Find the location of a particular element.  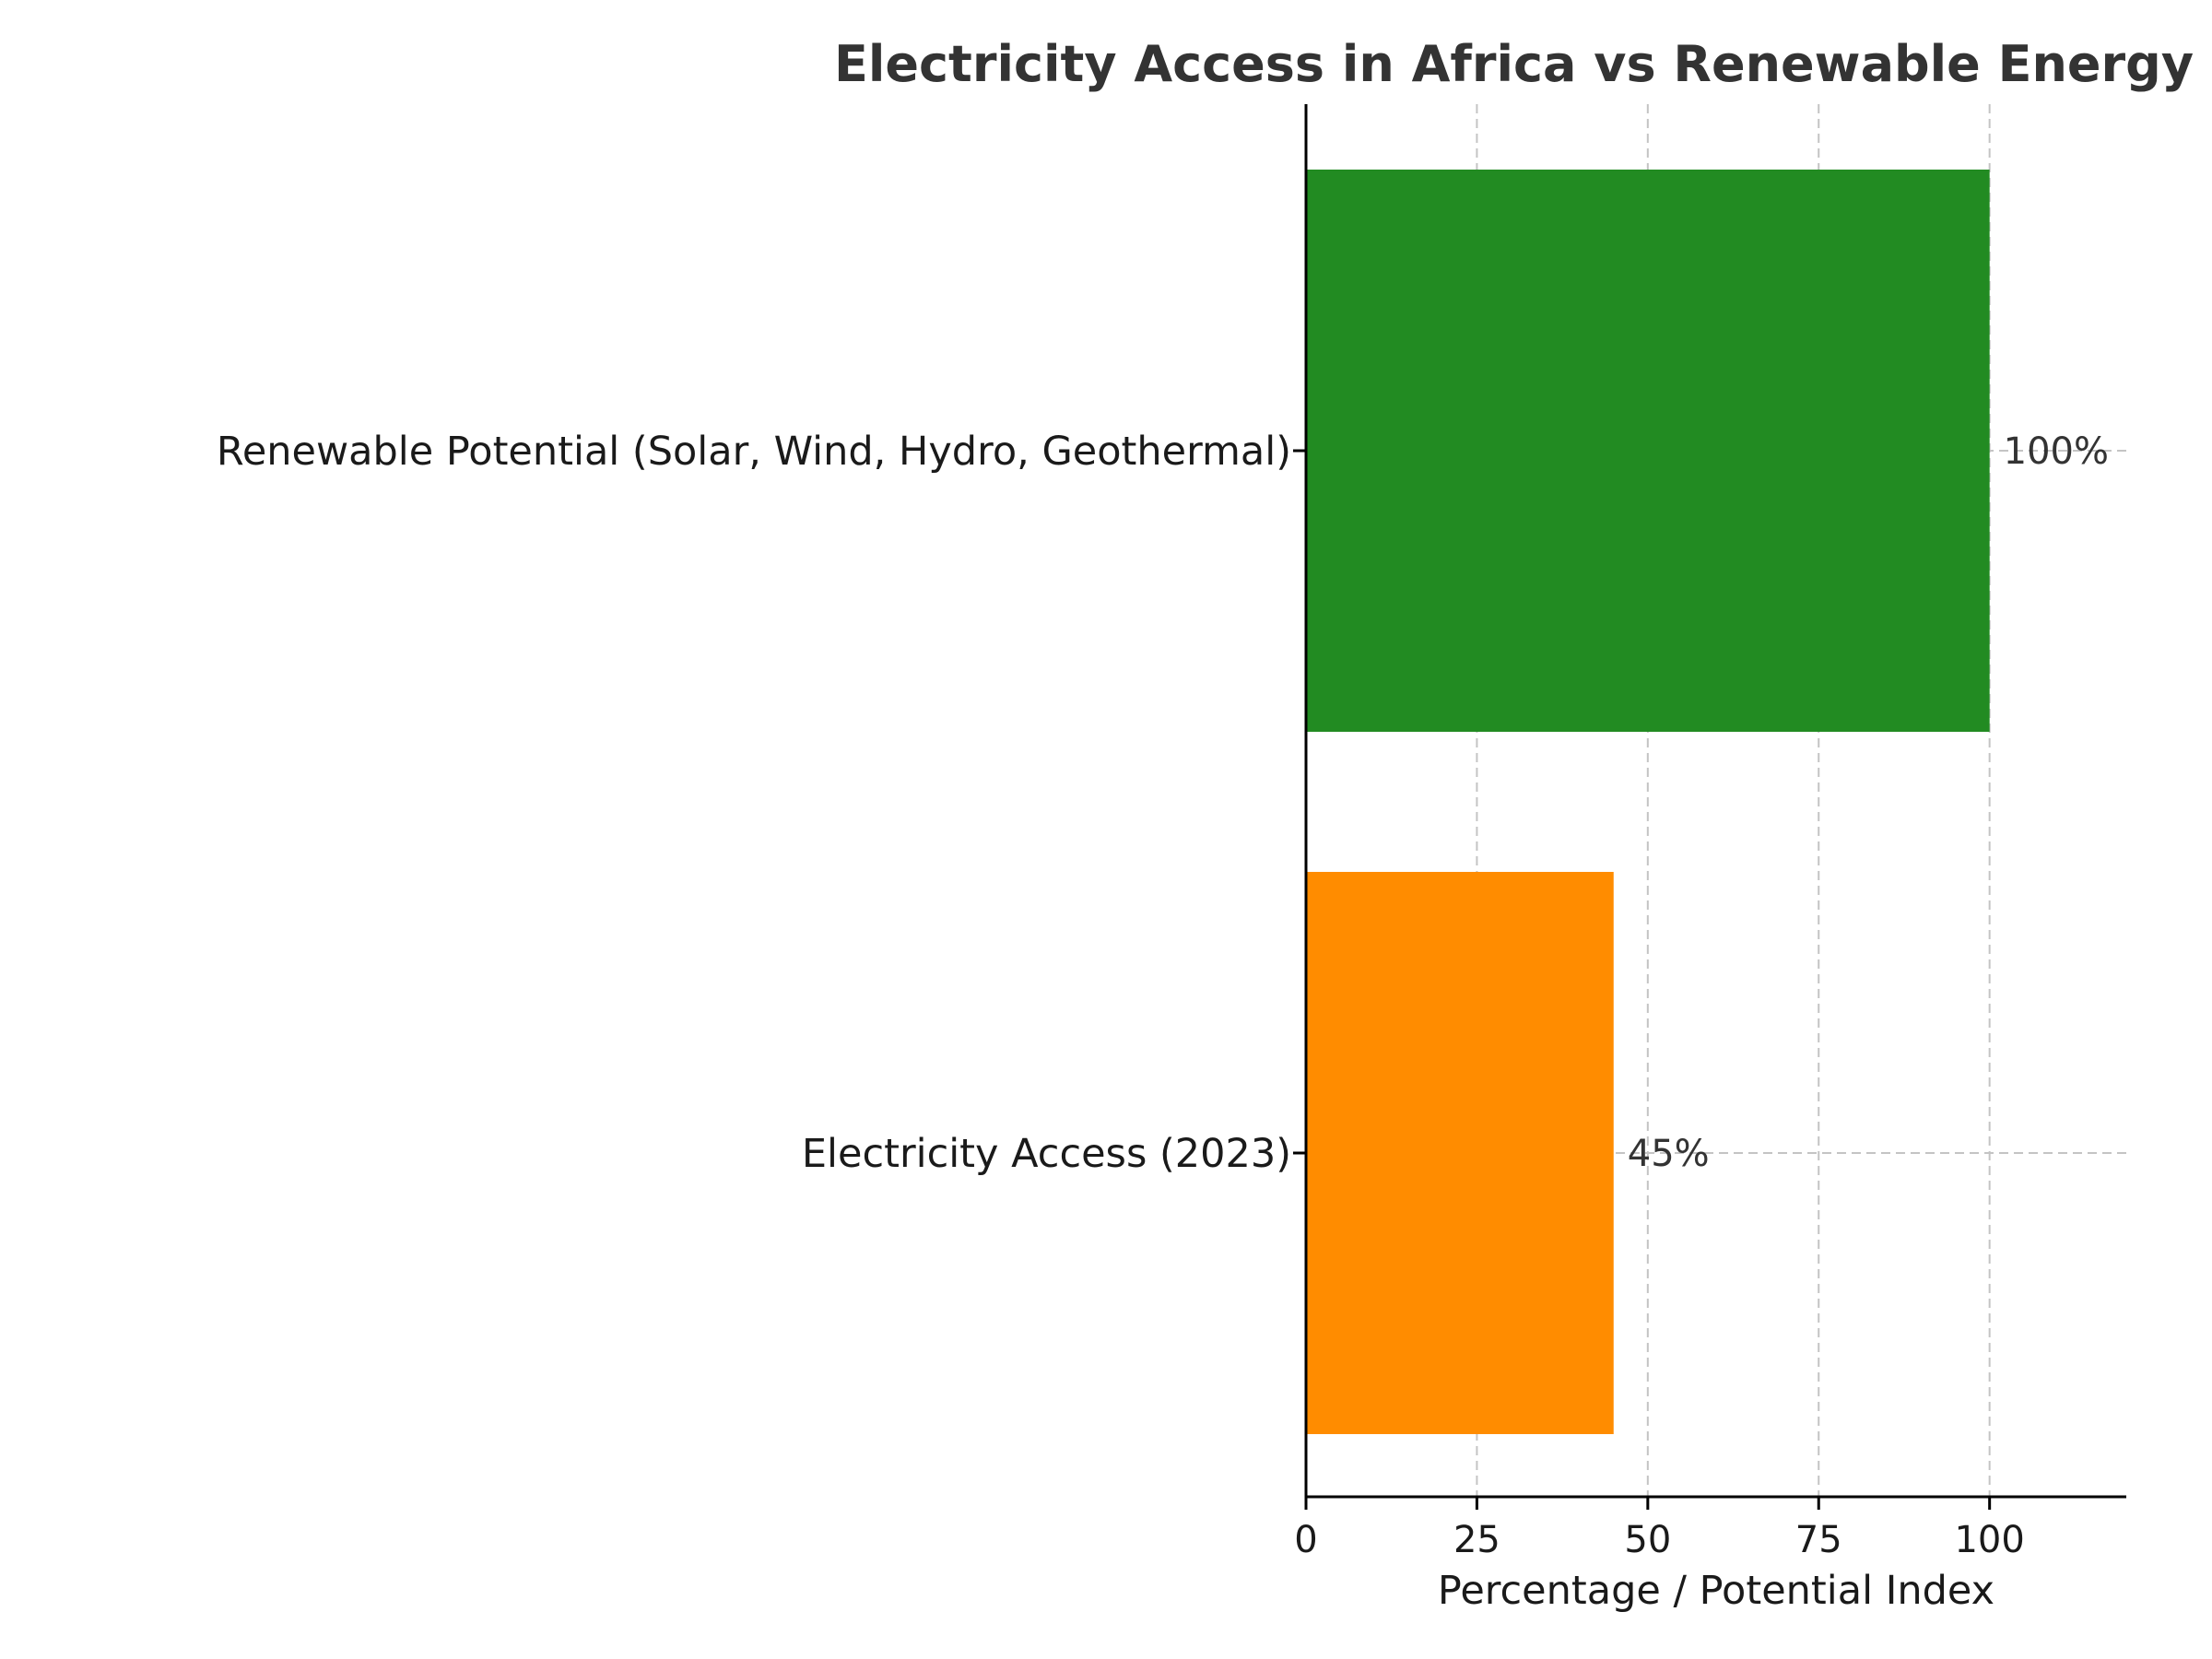

x-tick-label: 50 is located at coordinates (1647, 1540).